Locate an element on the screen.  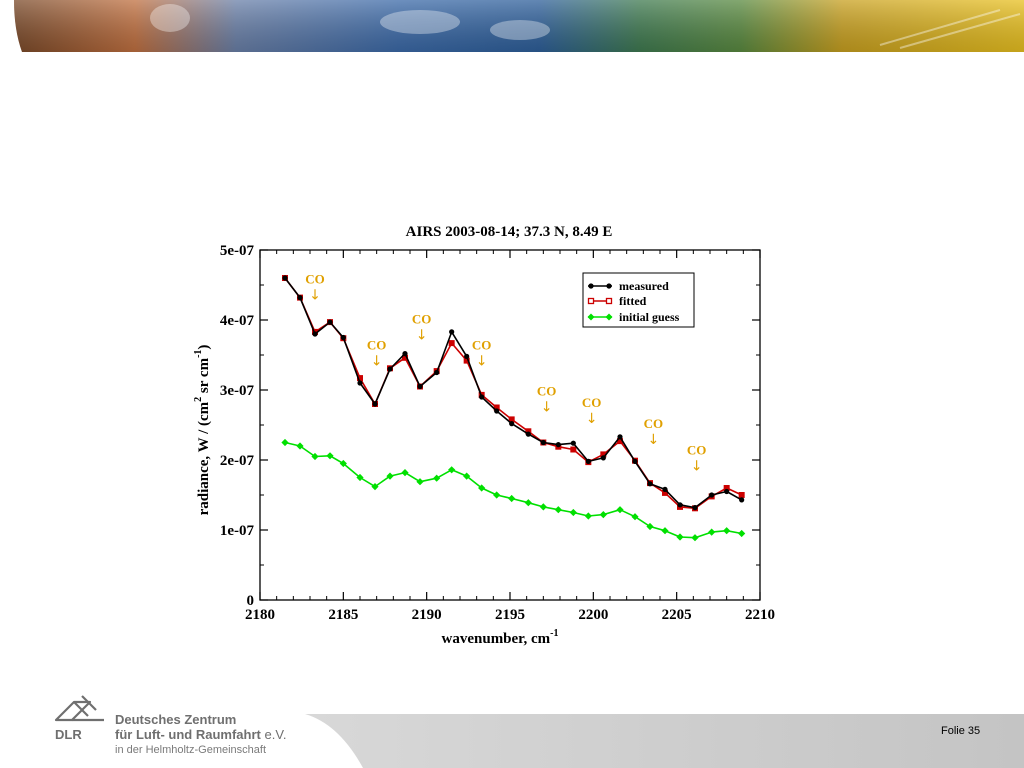
x-axis-label-sup: -1 is located at coordinates (554, 633).